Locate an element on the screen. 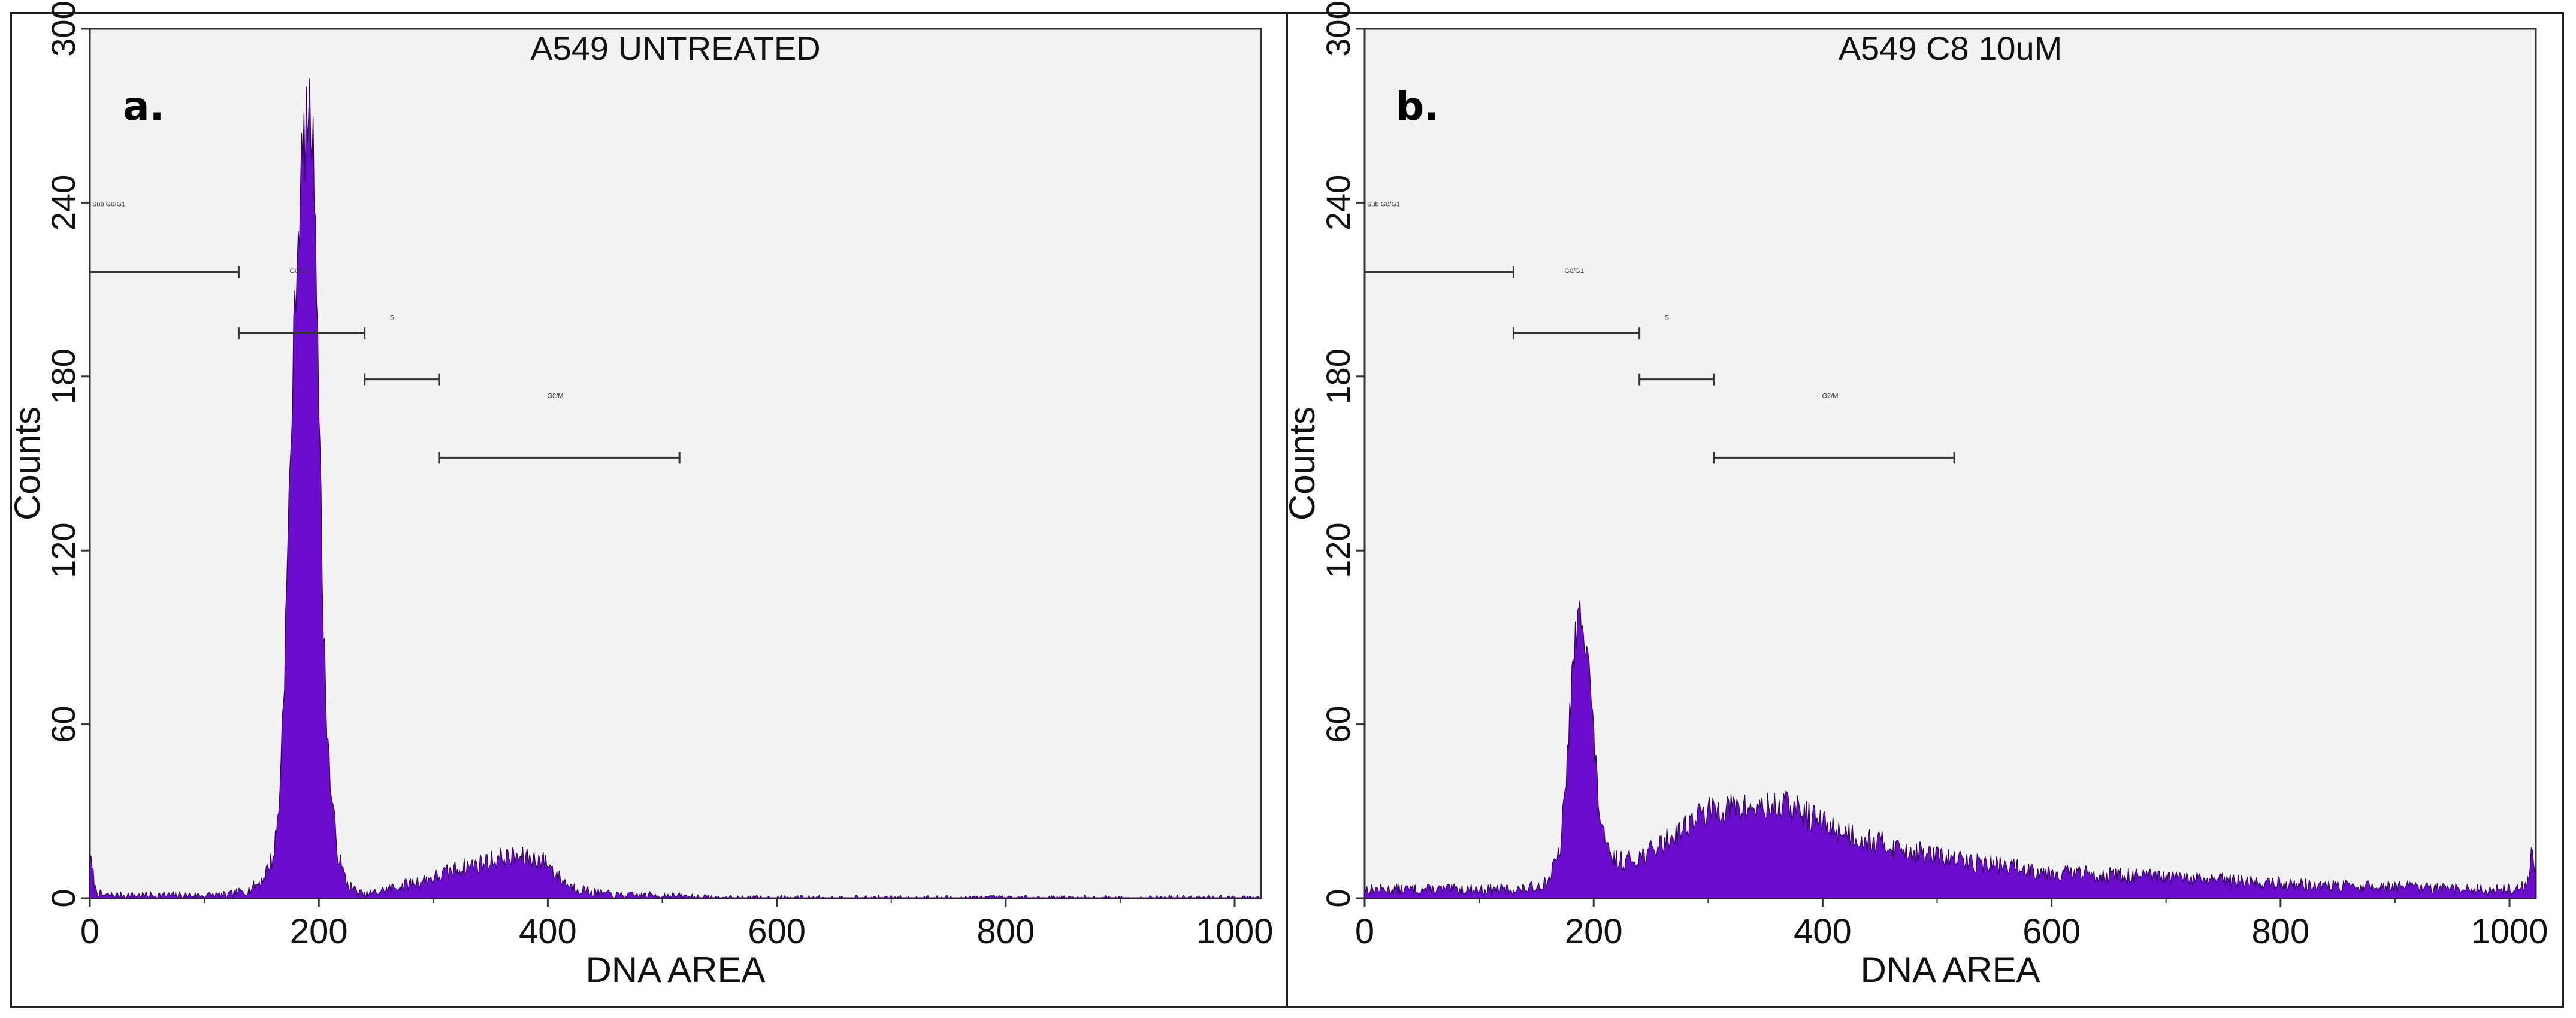 This screenshot has width=2576, height=1018. panel-label: b. is located at coordinates (1417, 106).